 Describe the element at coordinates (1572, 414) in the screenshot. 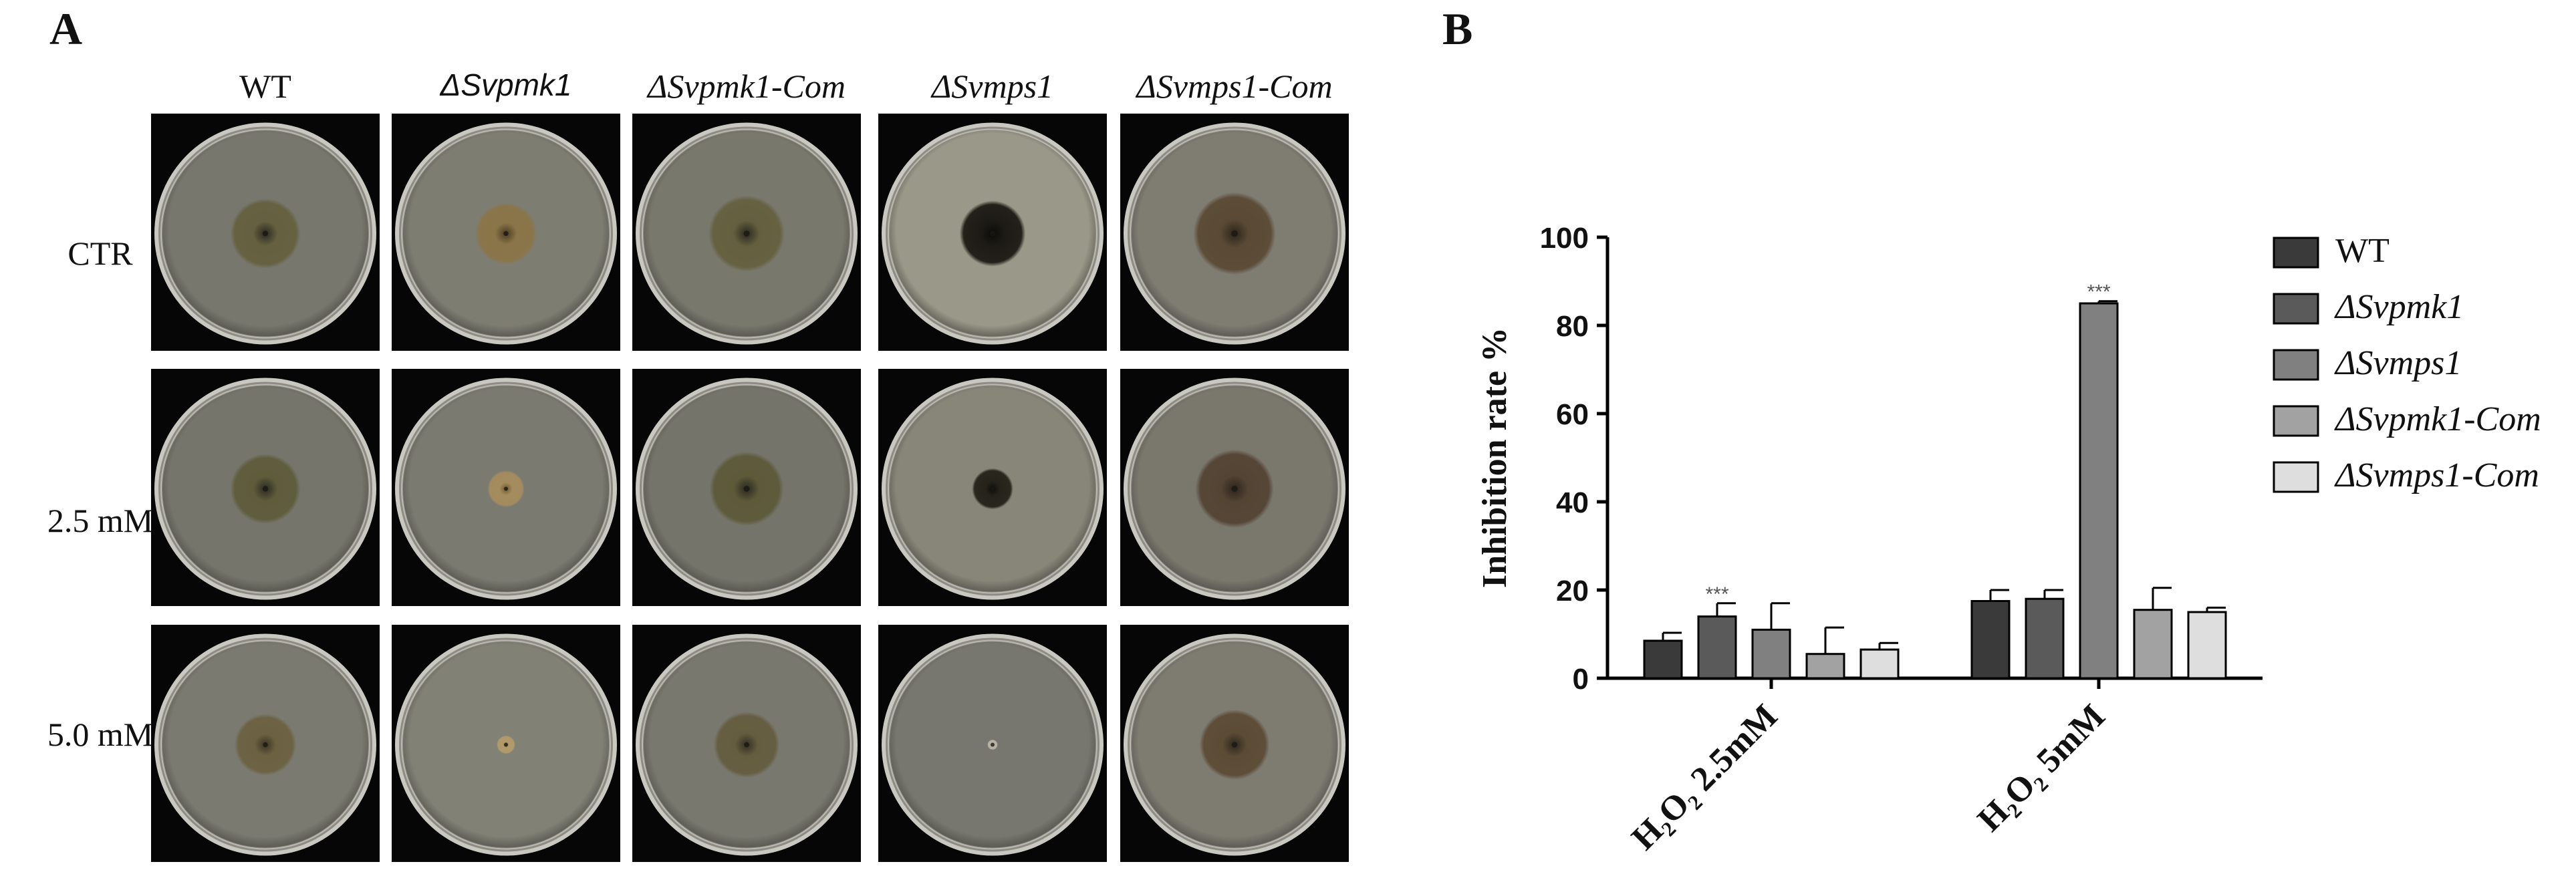

I see `y-tick-label: 60` at that location.